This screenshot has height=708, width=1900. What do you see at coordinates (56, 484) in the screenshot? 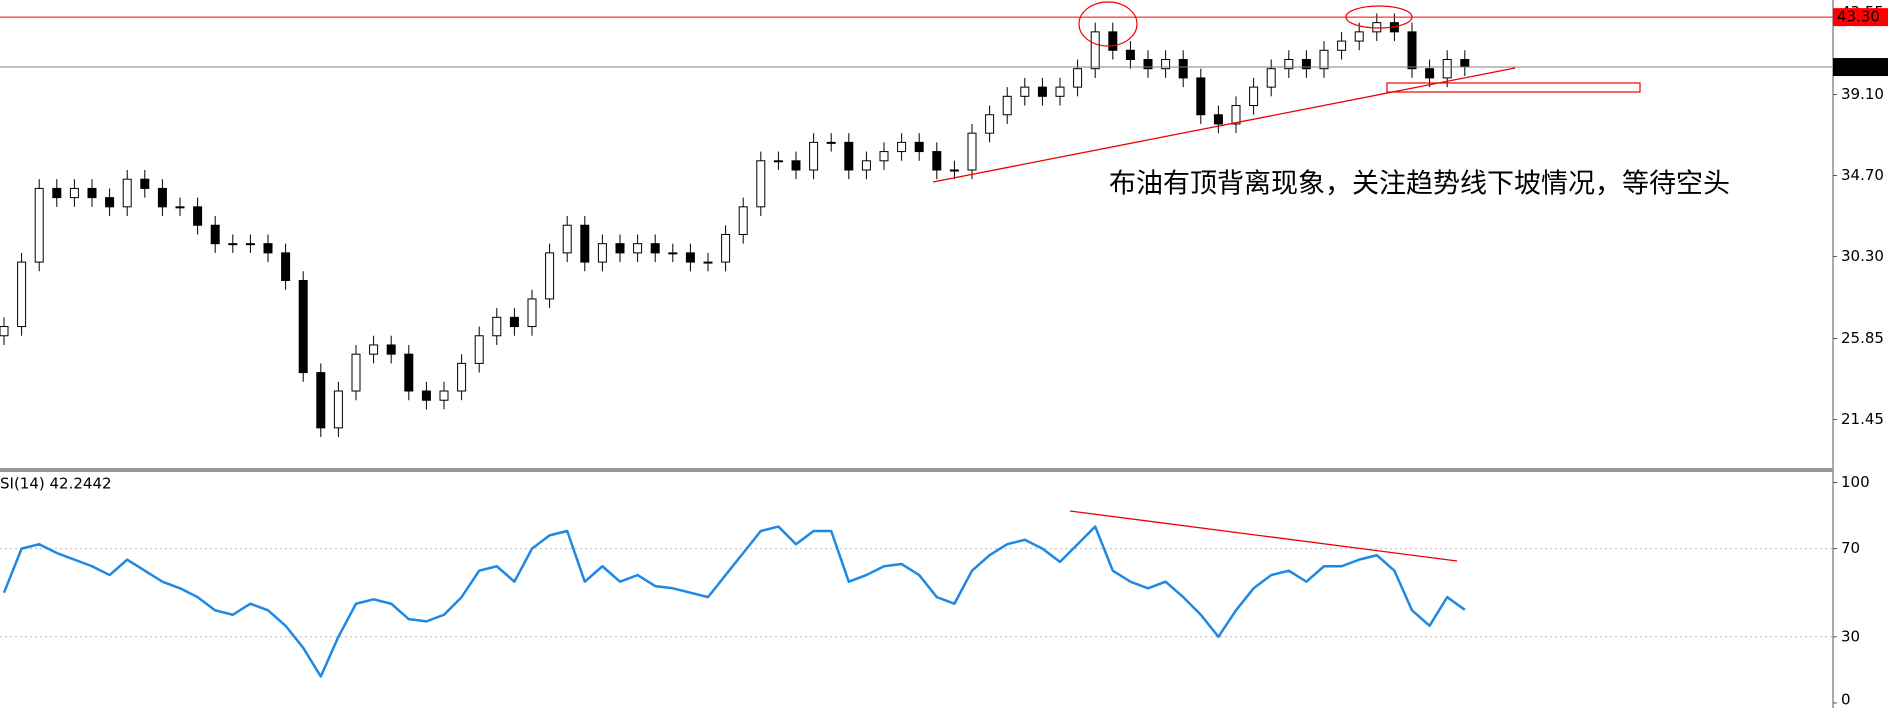
I see `indicator-title: SI(14) 42.2442` at bounding box center [56, 484].